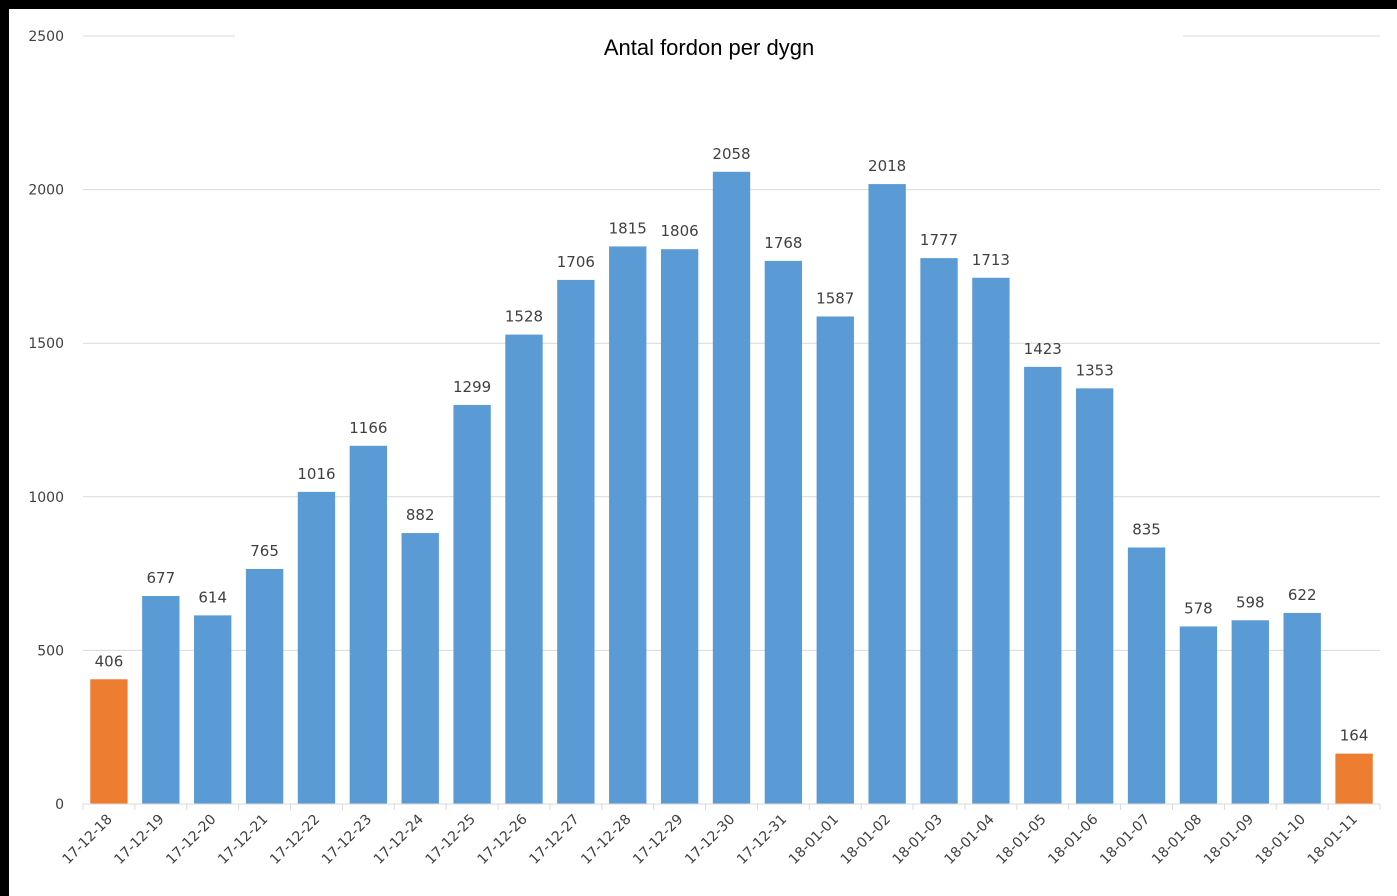 This screenshot has width=1397, height=896. Describe the element at coordinates (814, 840) in the screenshot. I see `x-tick-label-18-01-01: 18-01-01` at that location.